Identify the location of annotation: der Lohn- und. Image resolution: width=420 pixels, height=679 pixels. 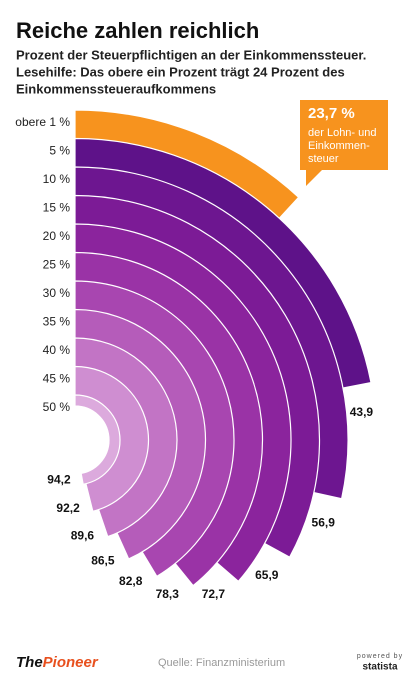
(342, 133).